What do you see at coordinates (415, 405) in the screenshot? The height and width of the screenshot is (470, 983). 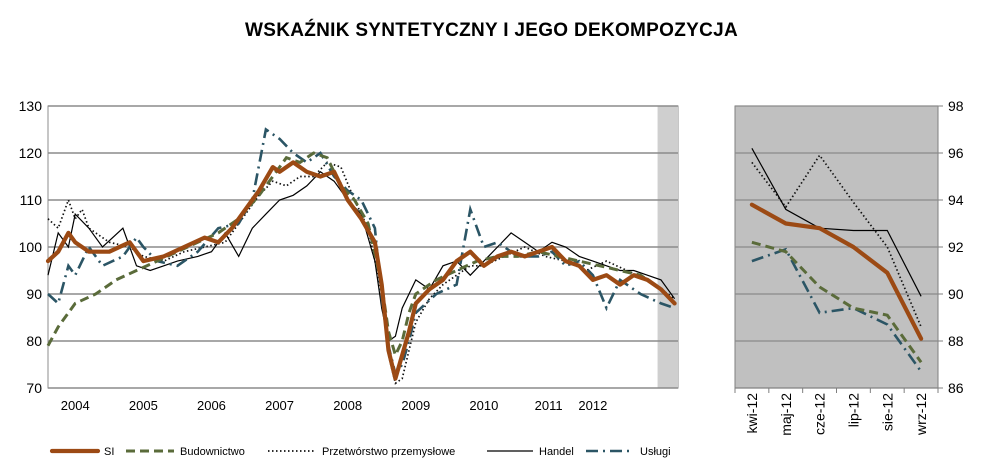 I see `left-x-year-label: 2009` at bounding box center [415, 405].